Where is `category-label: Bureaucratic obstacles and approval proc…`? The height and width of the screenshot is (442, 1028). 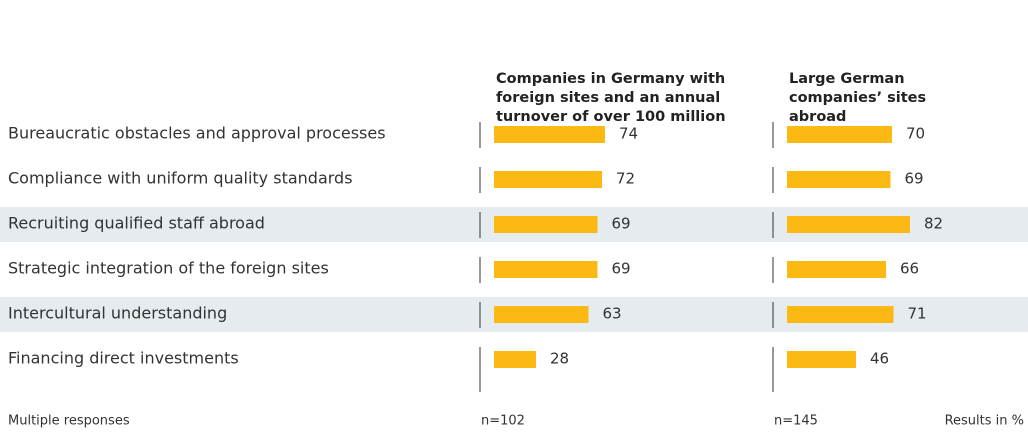
category-label: Bureaucratic obstacles and approval proc… is located at coordinates (197, 133).